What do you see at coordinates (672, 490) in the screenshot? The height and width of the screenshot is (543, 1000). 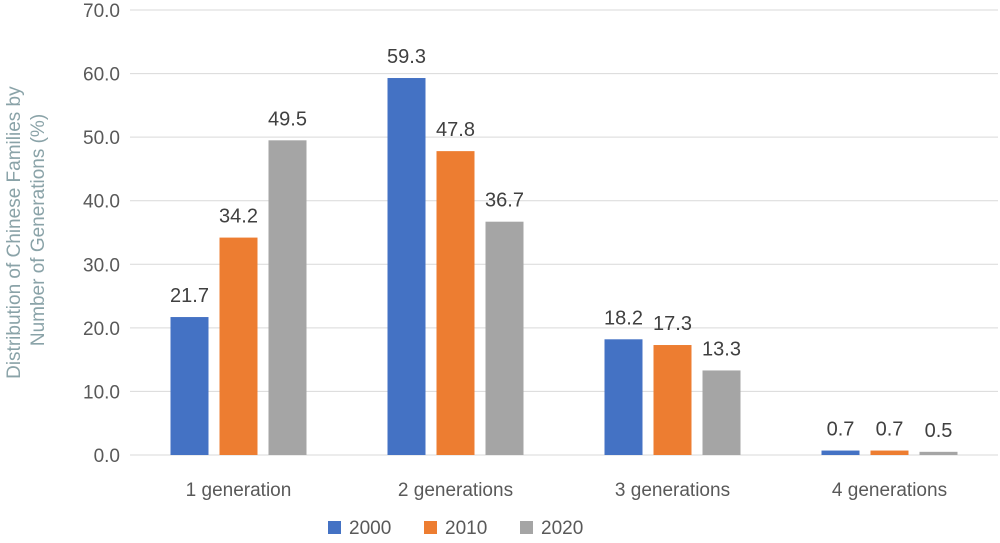 I see `x-category-label: 3 generations` at bounding box center [672, 490].